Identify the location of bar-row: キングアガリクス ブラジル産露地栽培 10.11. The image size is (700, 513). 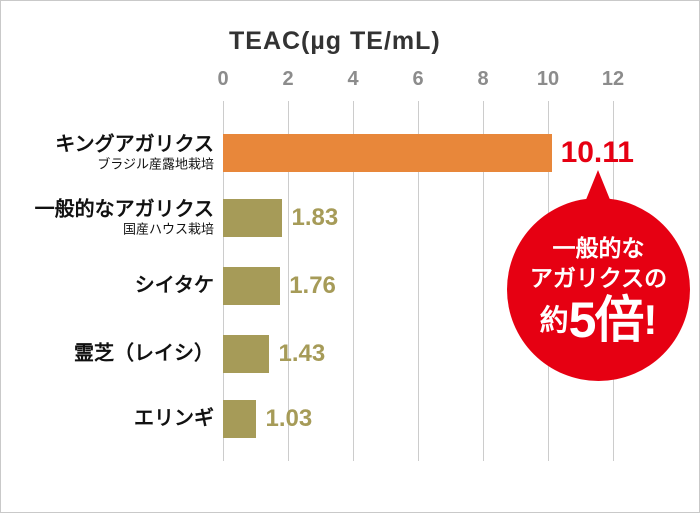
(350, 152).